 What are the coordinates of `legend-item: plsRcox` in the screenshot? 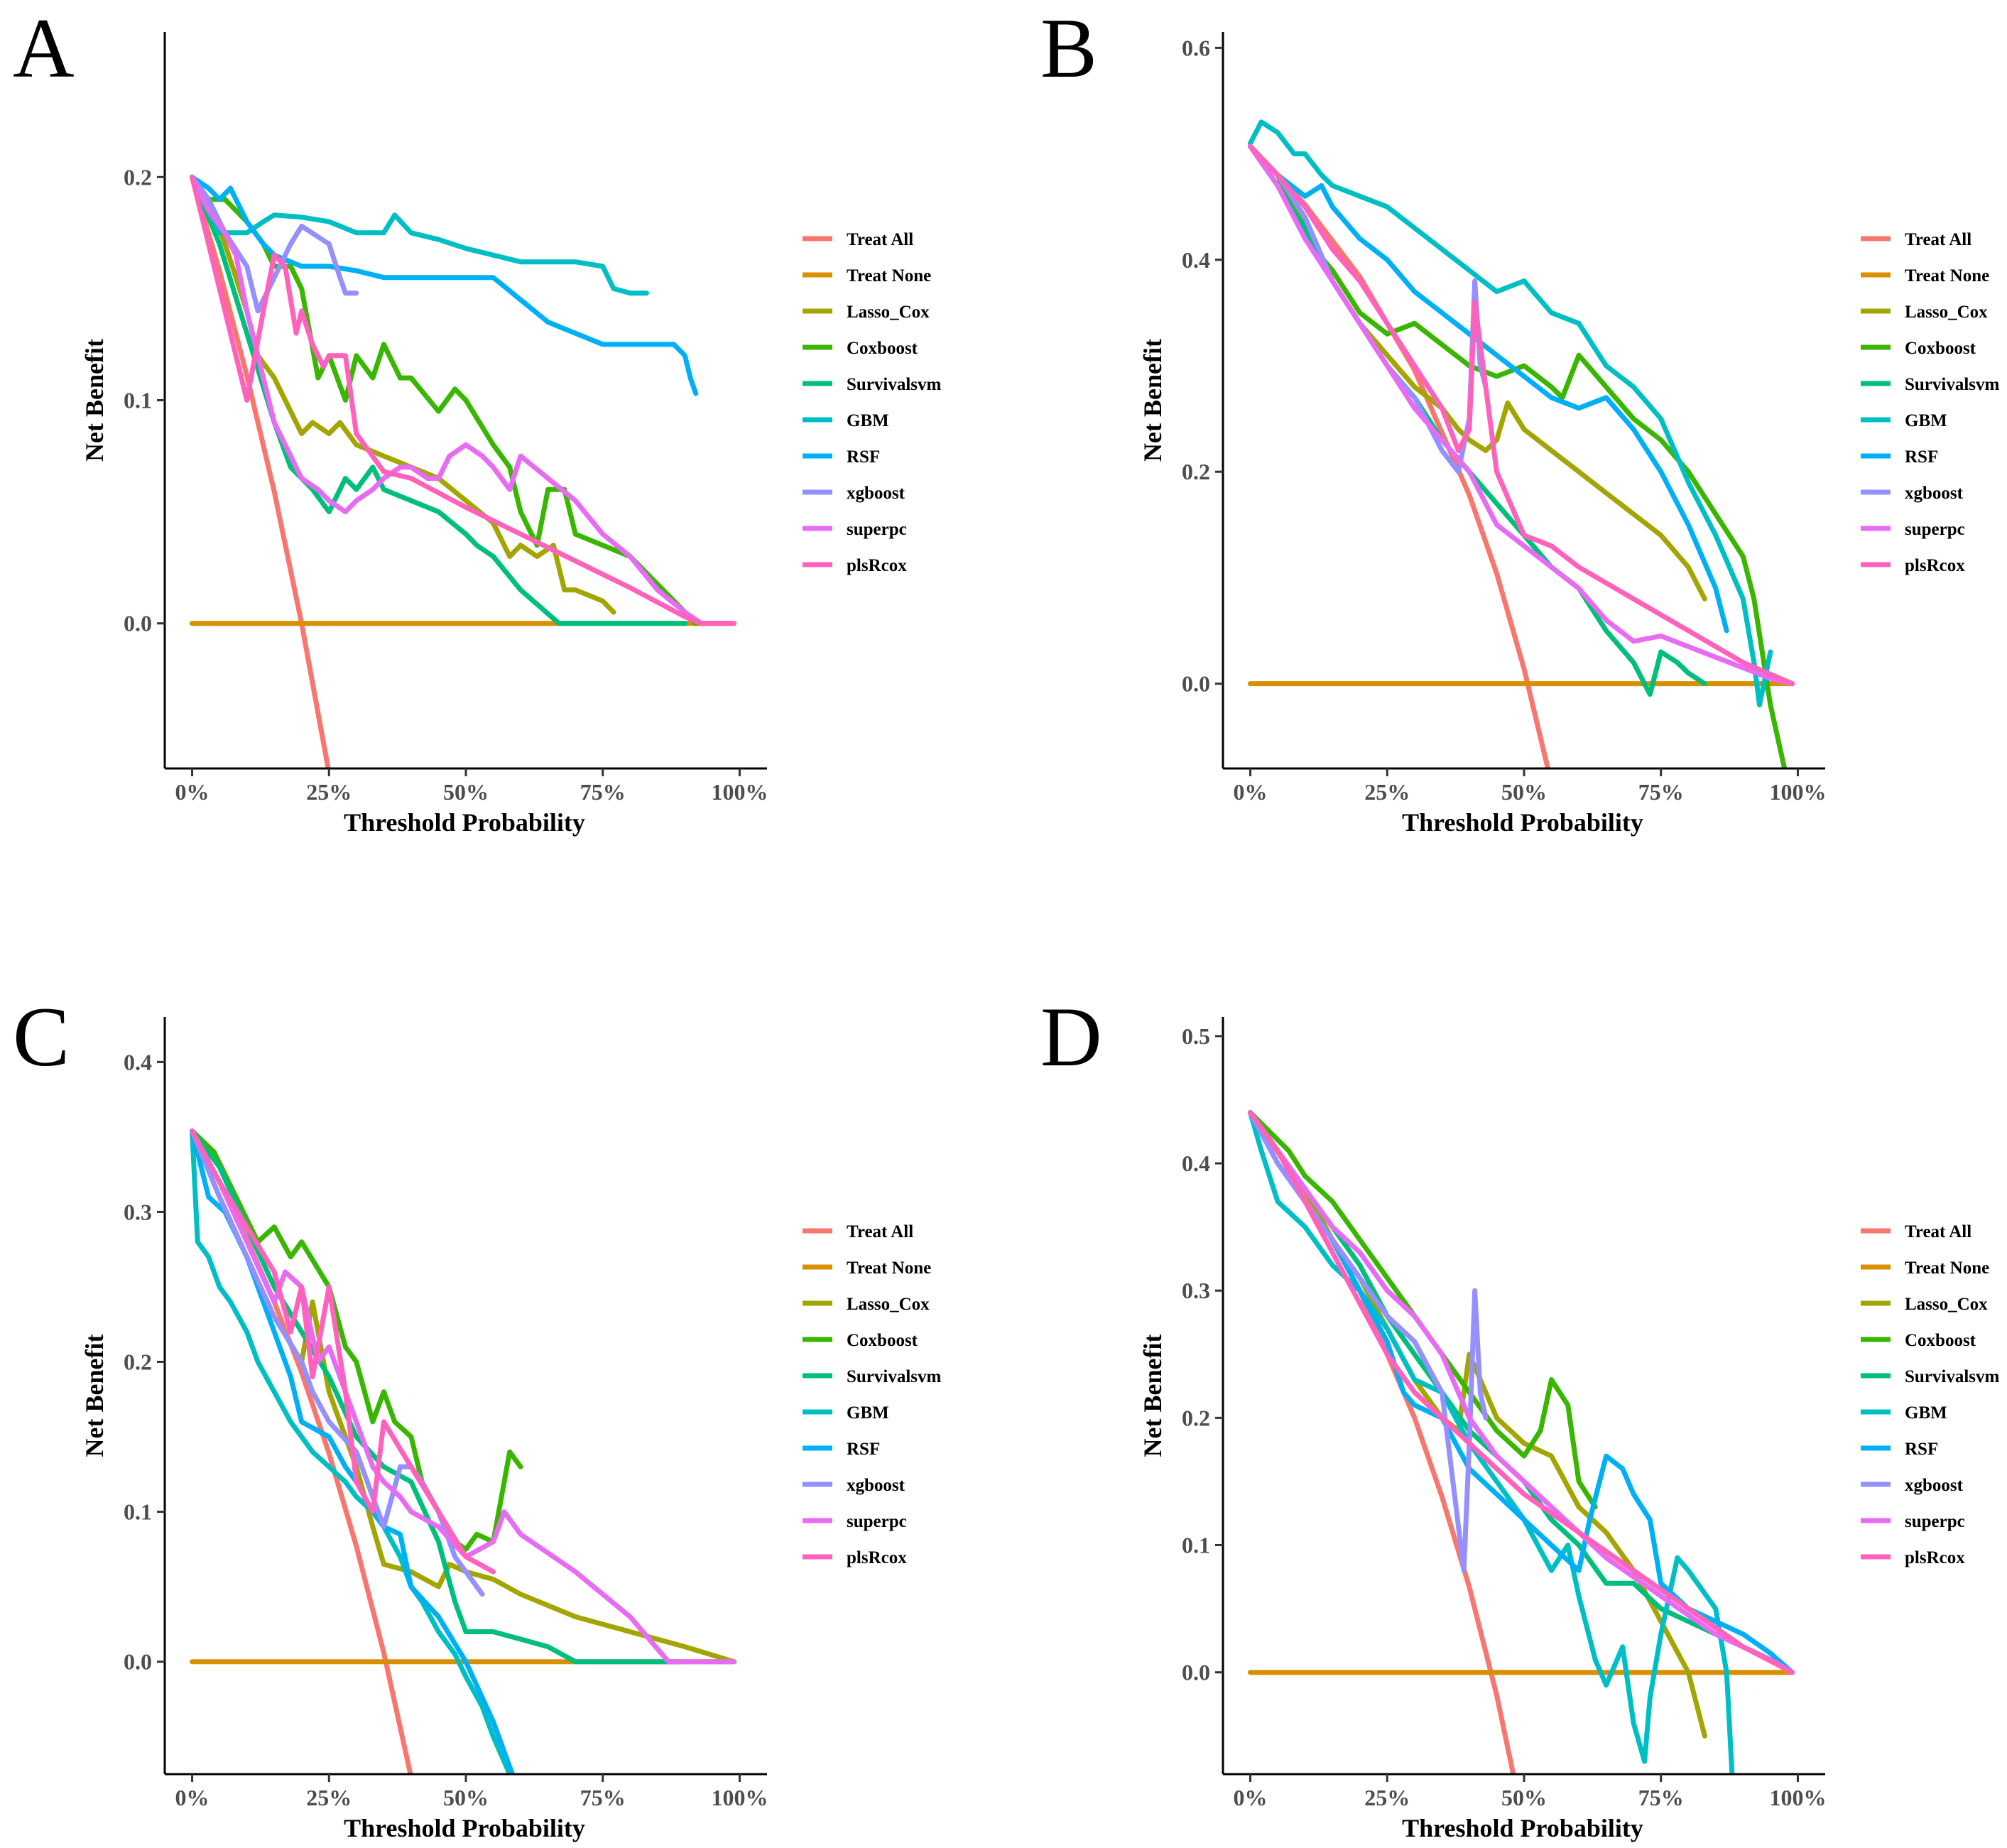 It's located at (855, 1557).